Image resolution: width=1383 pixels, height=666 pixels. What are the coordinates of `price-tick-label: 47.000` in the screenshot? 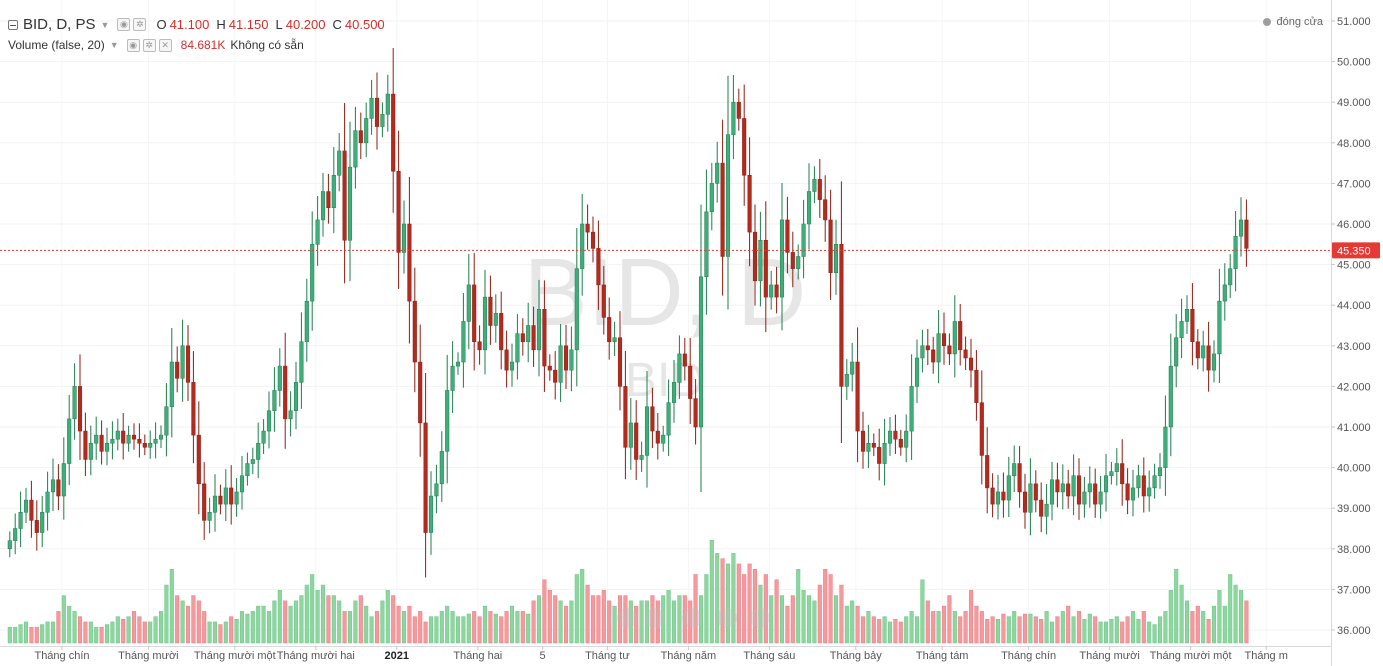 It's located at (1354, 184).